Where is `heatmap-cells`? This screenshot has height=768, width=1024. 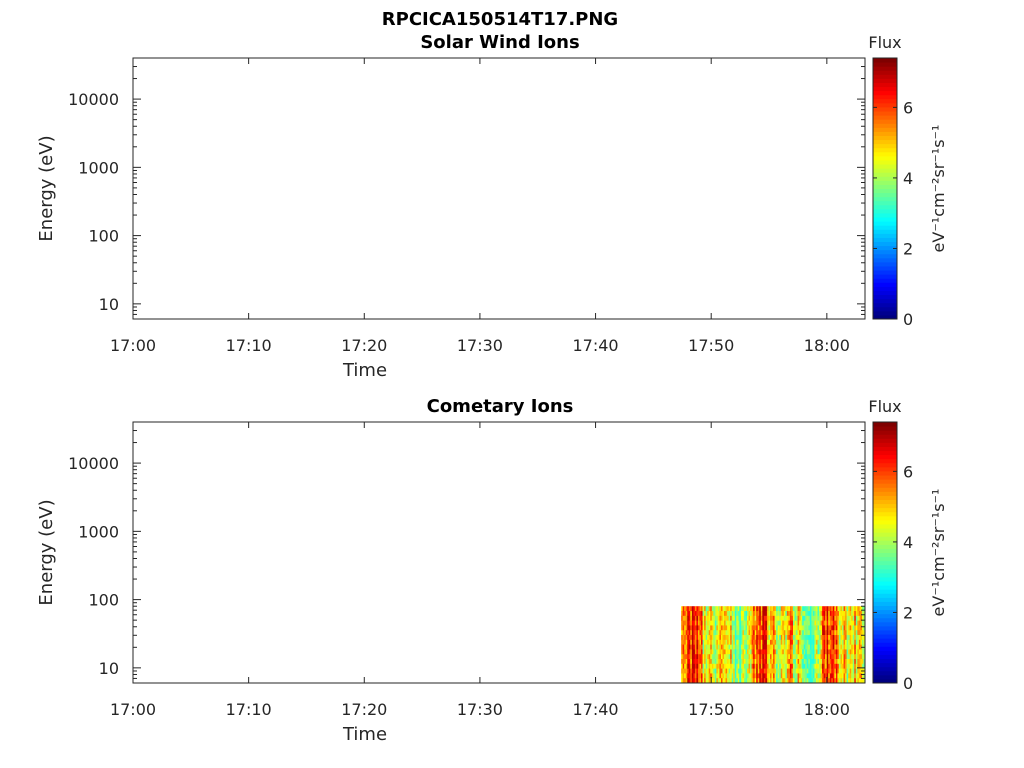 heatmap-cells is located at coordinates (773, 645).